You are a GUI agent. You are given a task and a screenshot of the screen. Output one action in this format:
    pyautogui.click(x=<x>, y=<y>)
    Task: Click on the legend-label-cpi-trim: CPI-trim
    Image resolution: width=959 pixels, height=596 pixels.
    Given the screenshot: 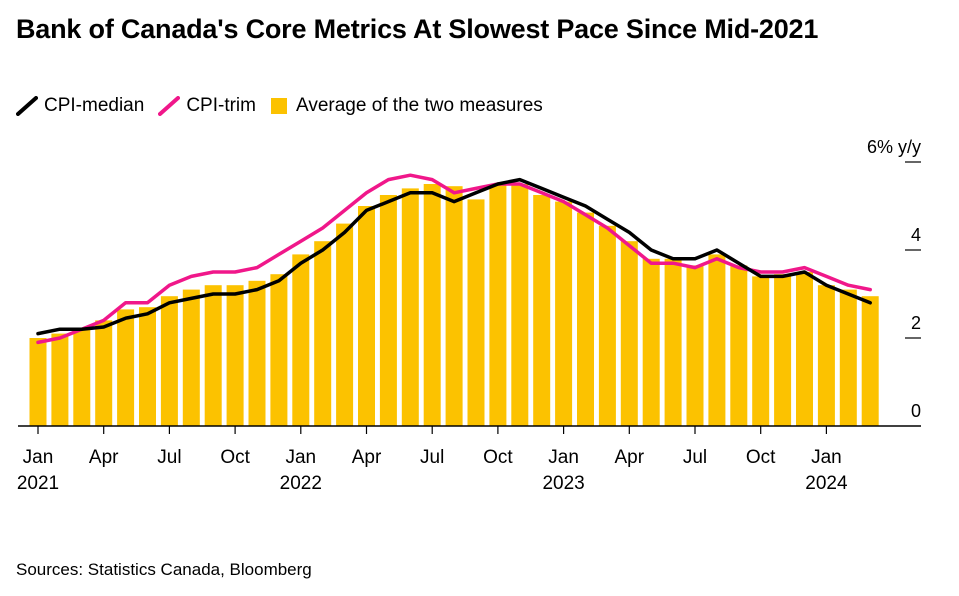 What is the action you would take?
    pyautogui.click(x=221, y=105)
    